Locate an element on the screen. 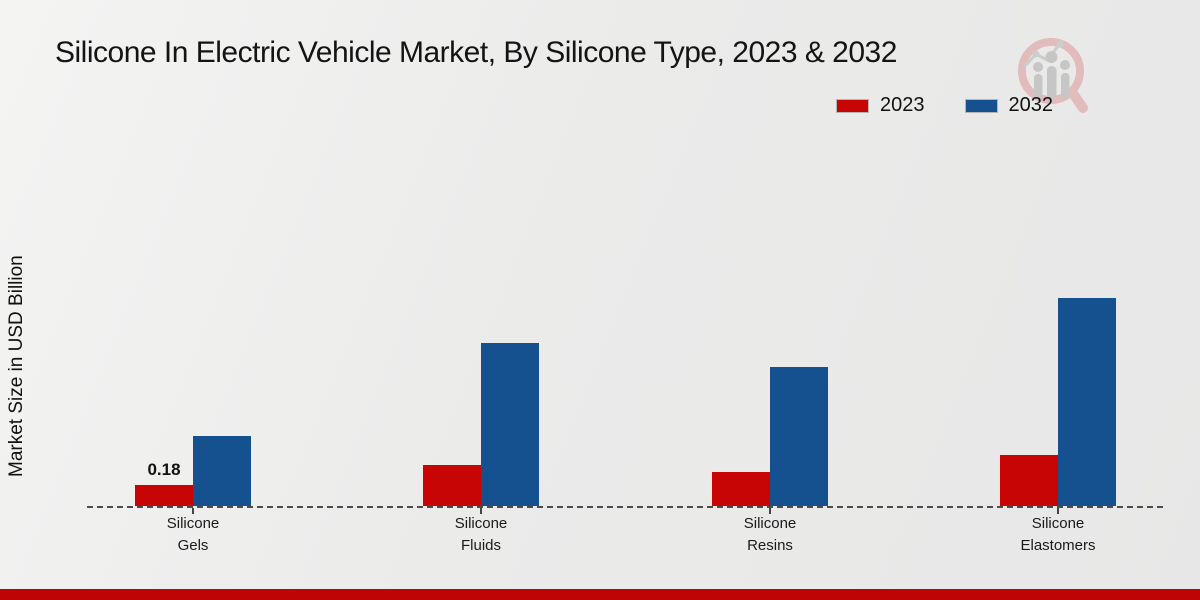 The width and height of the screenshot is (1200, 600). bar-2023-silicone-fluids is located at coordinates (452, 485).